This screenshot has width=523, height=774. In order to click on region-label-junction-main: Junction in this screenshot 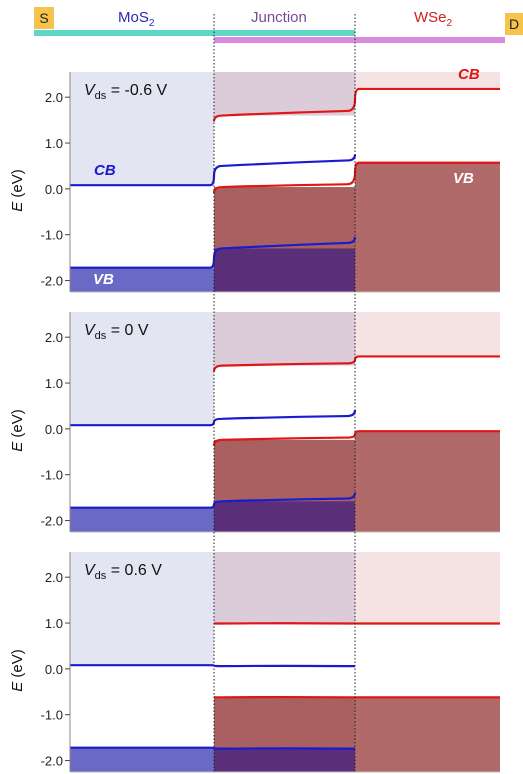, I will do `click(279, 17)`.